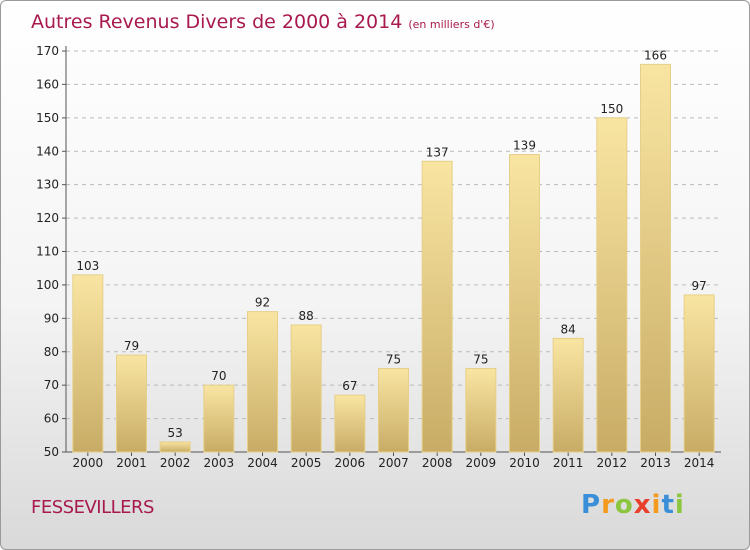 The image size is (750, 550). What do you see at coordinates (262, 382) in the screenshot?
I see `bar-2004` at bounding box center [262, 382].